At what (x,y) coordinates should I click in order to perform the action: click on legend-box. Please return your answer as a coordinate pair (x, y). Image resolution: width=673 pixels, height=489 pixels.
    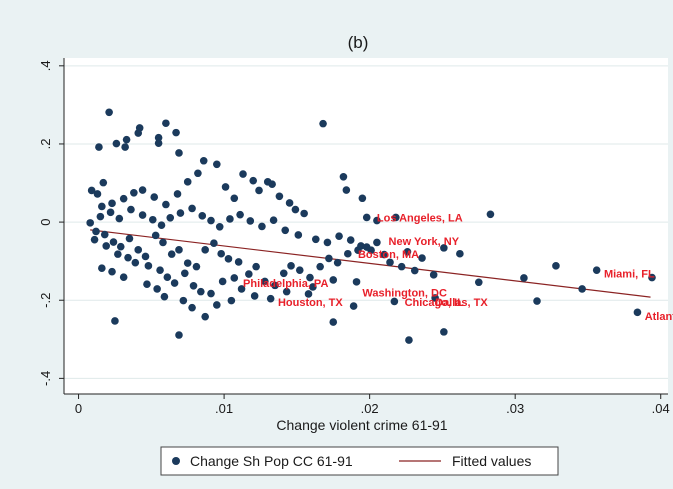
    Looking at the image, I should click on (359, 461).